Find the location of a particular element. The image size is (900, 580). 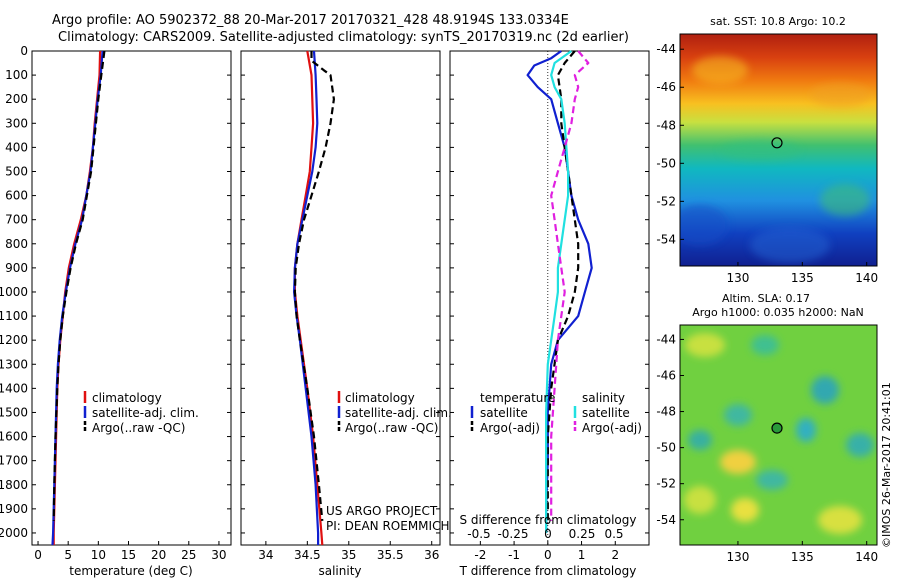

depth-tick-label: 1400 is located at coordinates (14, 388).